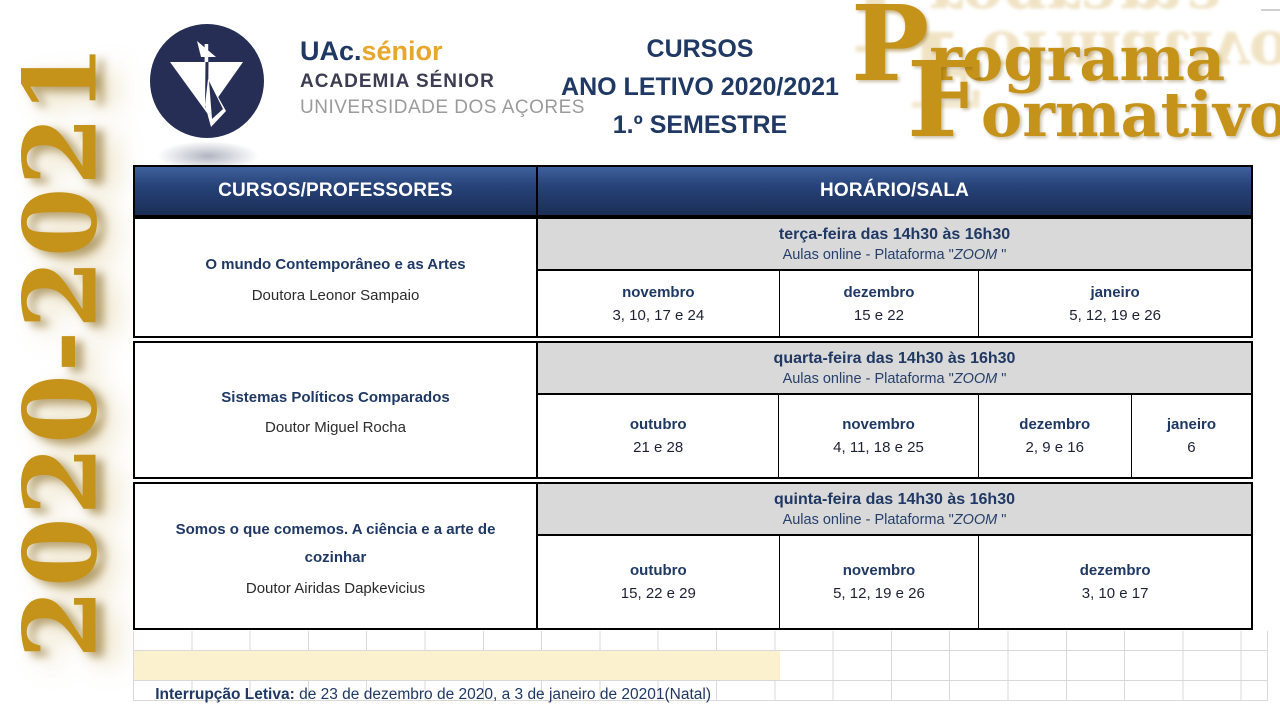  What do you see at coordinates (659, 582) in the screenshot?
I see `month-cell: outubro 15, 22 e 29` at bounding box center [659, 582].